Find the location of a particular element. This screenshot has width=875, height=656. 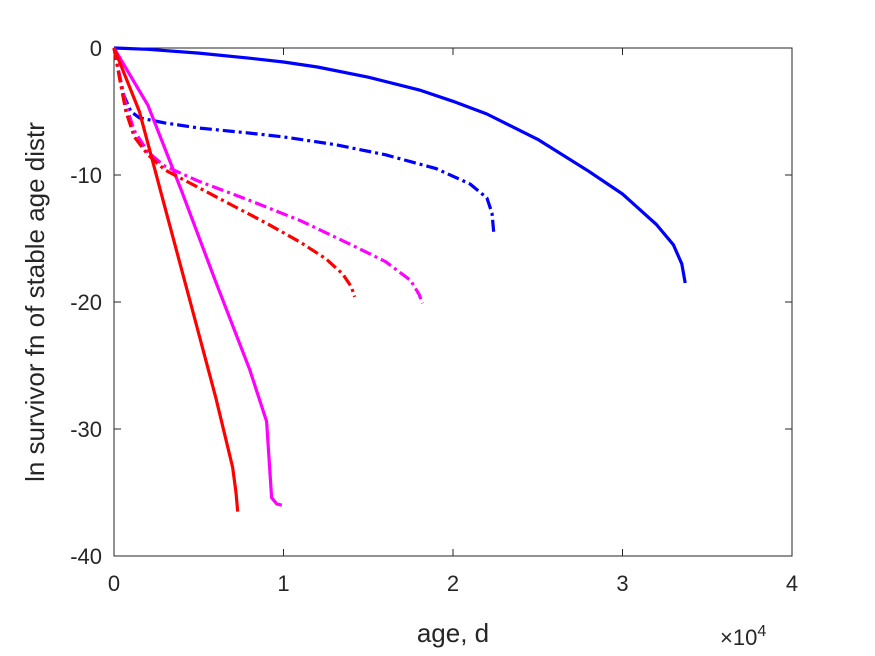

y-tick-label: -40 is located at coordinates (86, 556).